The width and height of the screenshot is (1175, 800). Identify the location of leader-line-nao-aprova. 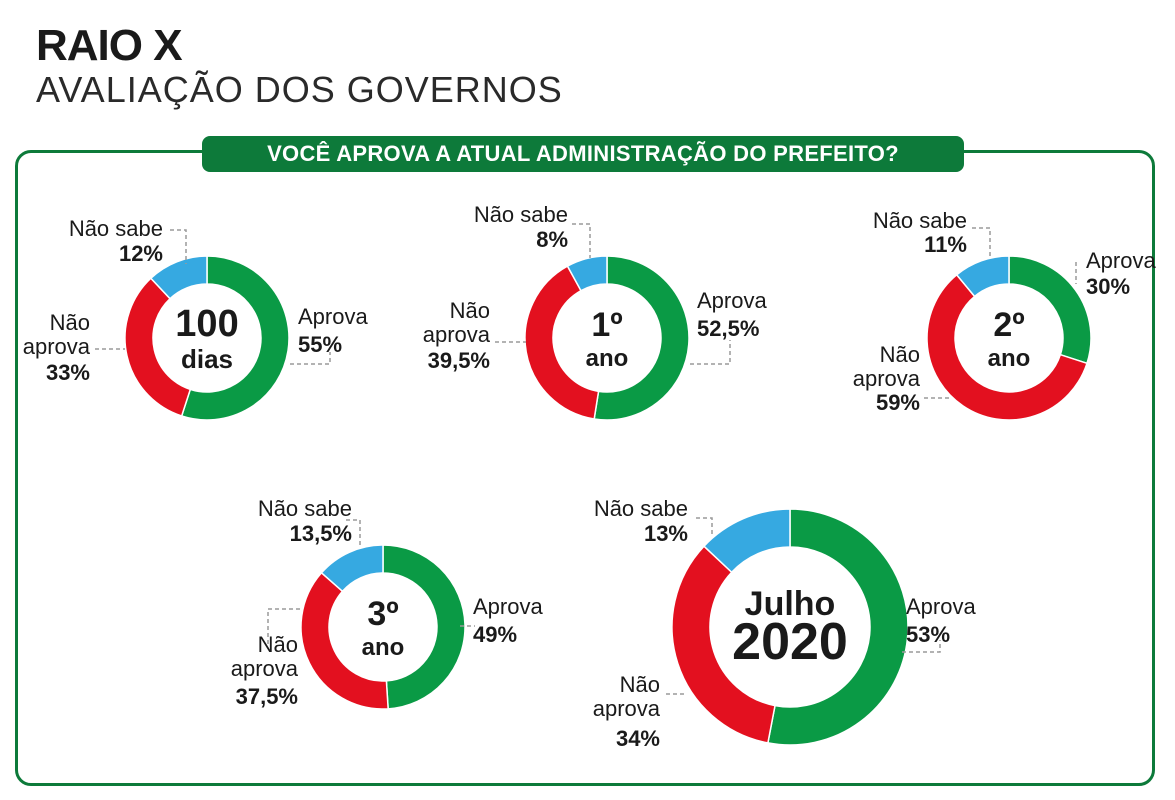
(285, 626).